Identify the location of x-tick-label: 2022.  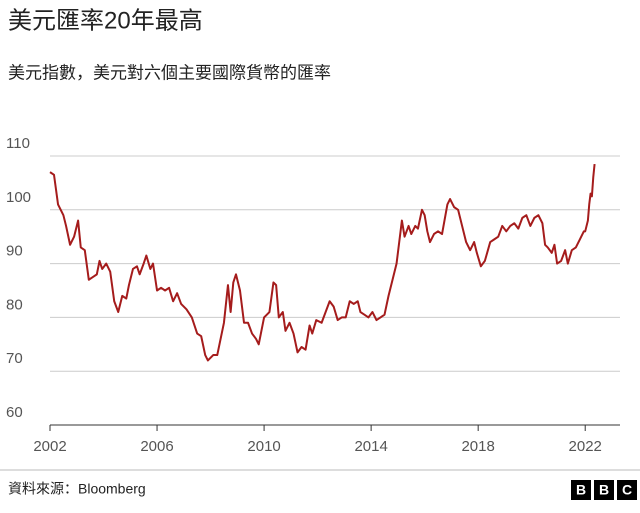
(585, 446).